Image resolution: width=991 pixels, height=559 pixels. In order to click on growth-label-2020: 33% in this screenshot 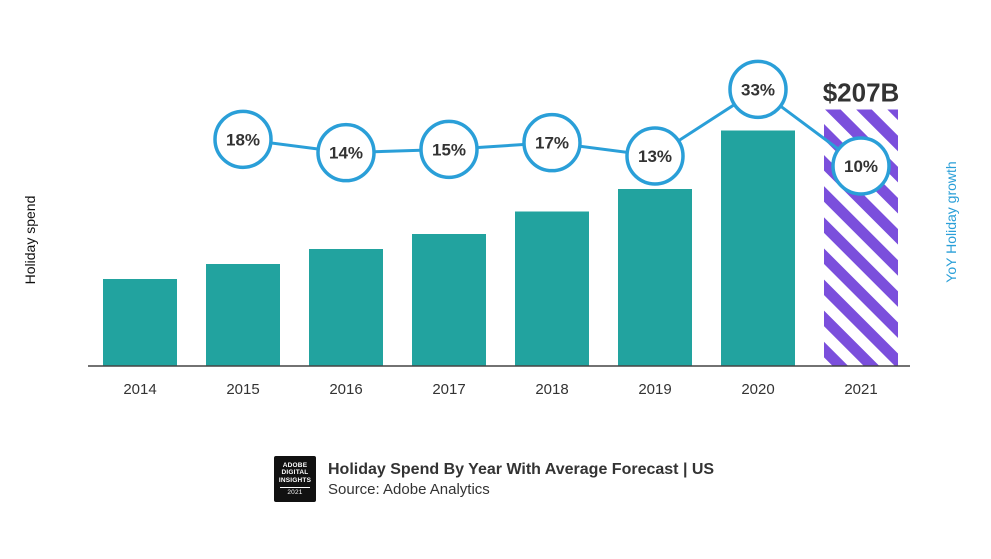, I will do `click(758, 89)`.